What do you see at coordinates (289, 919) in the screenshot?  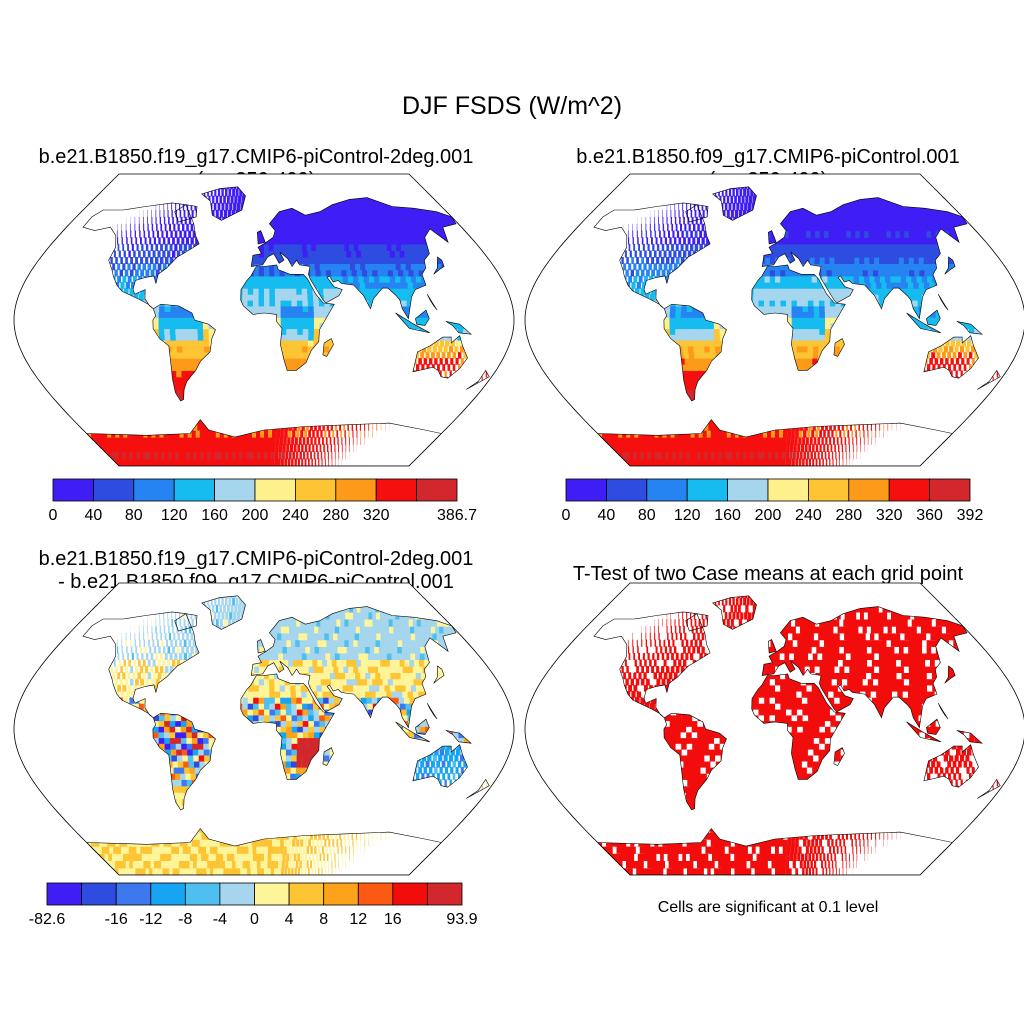 I see `colorbar-tick-label: 4` at bounding box center [289, 919].